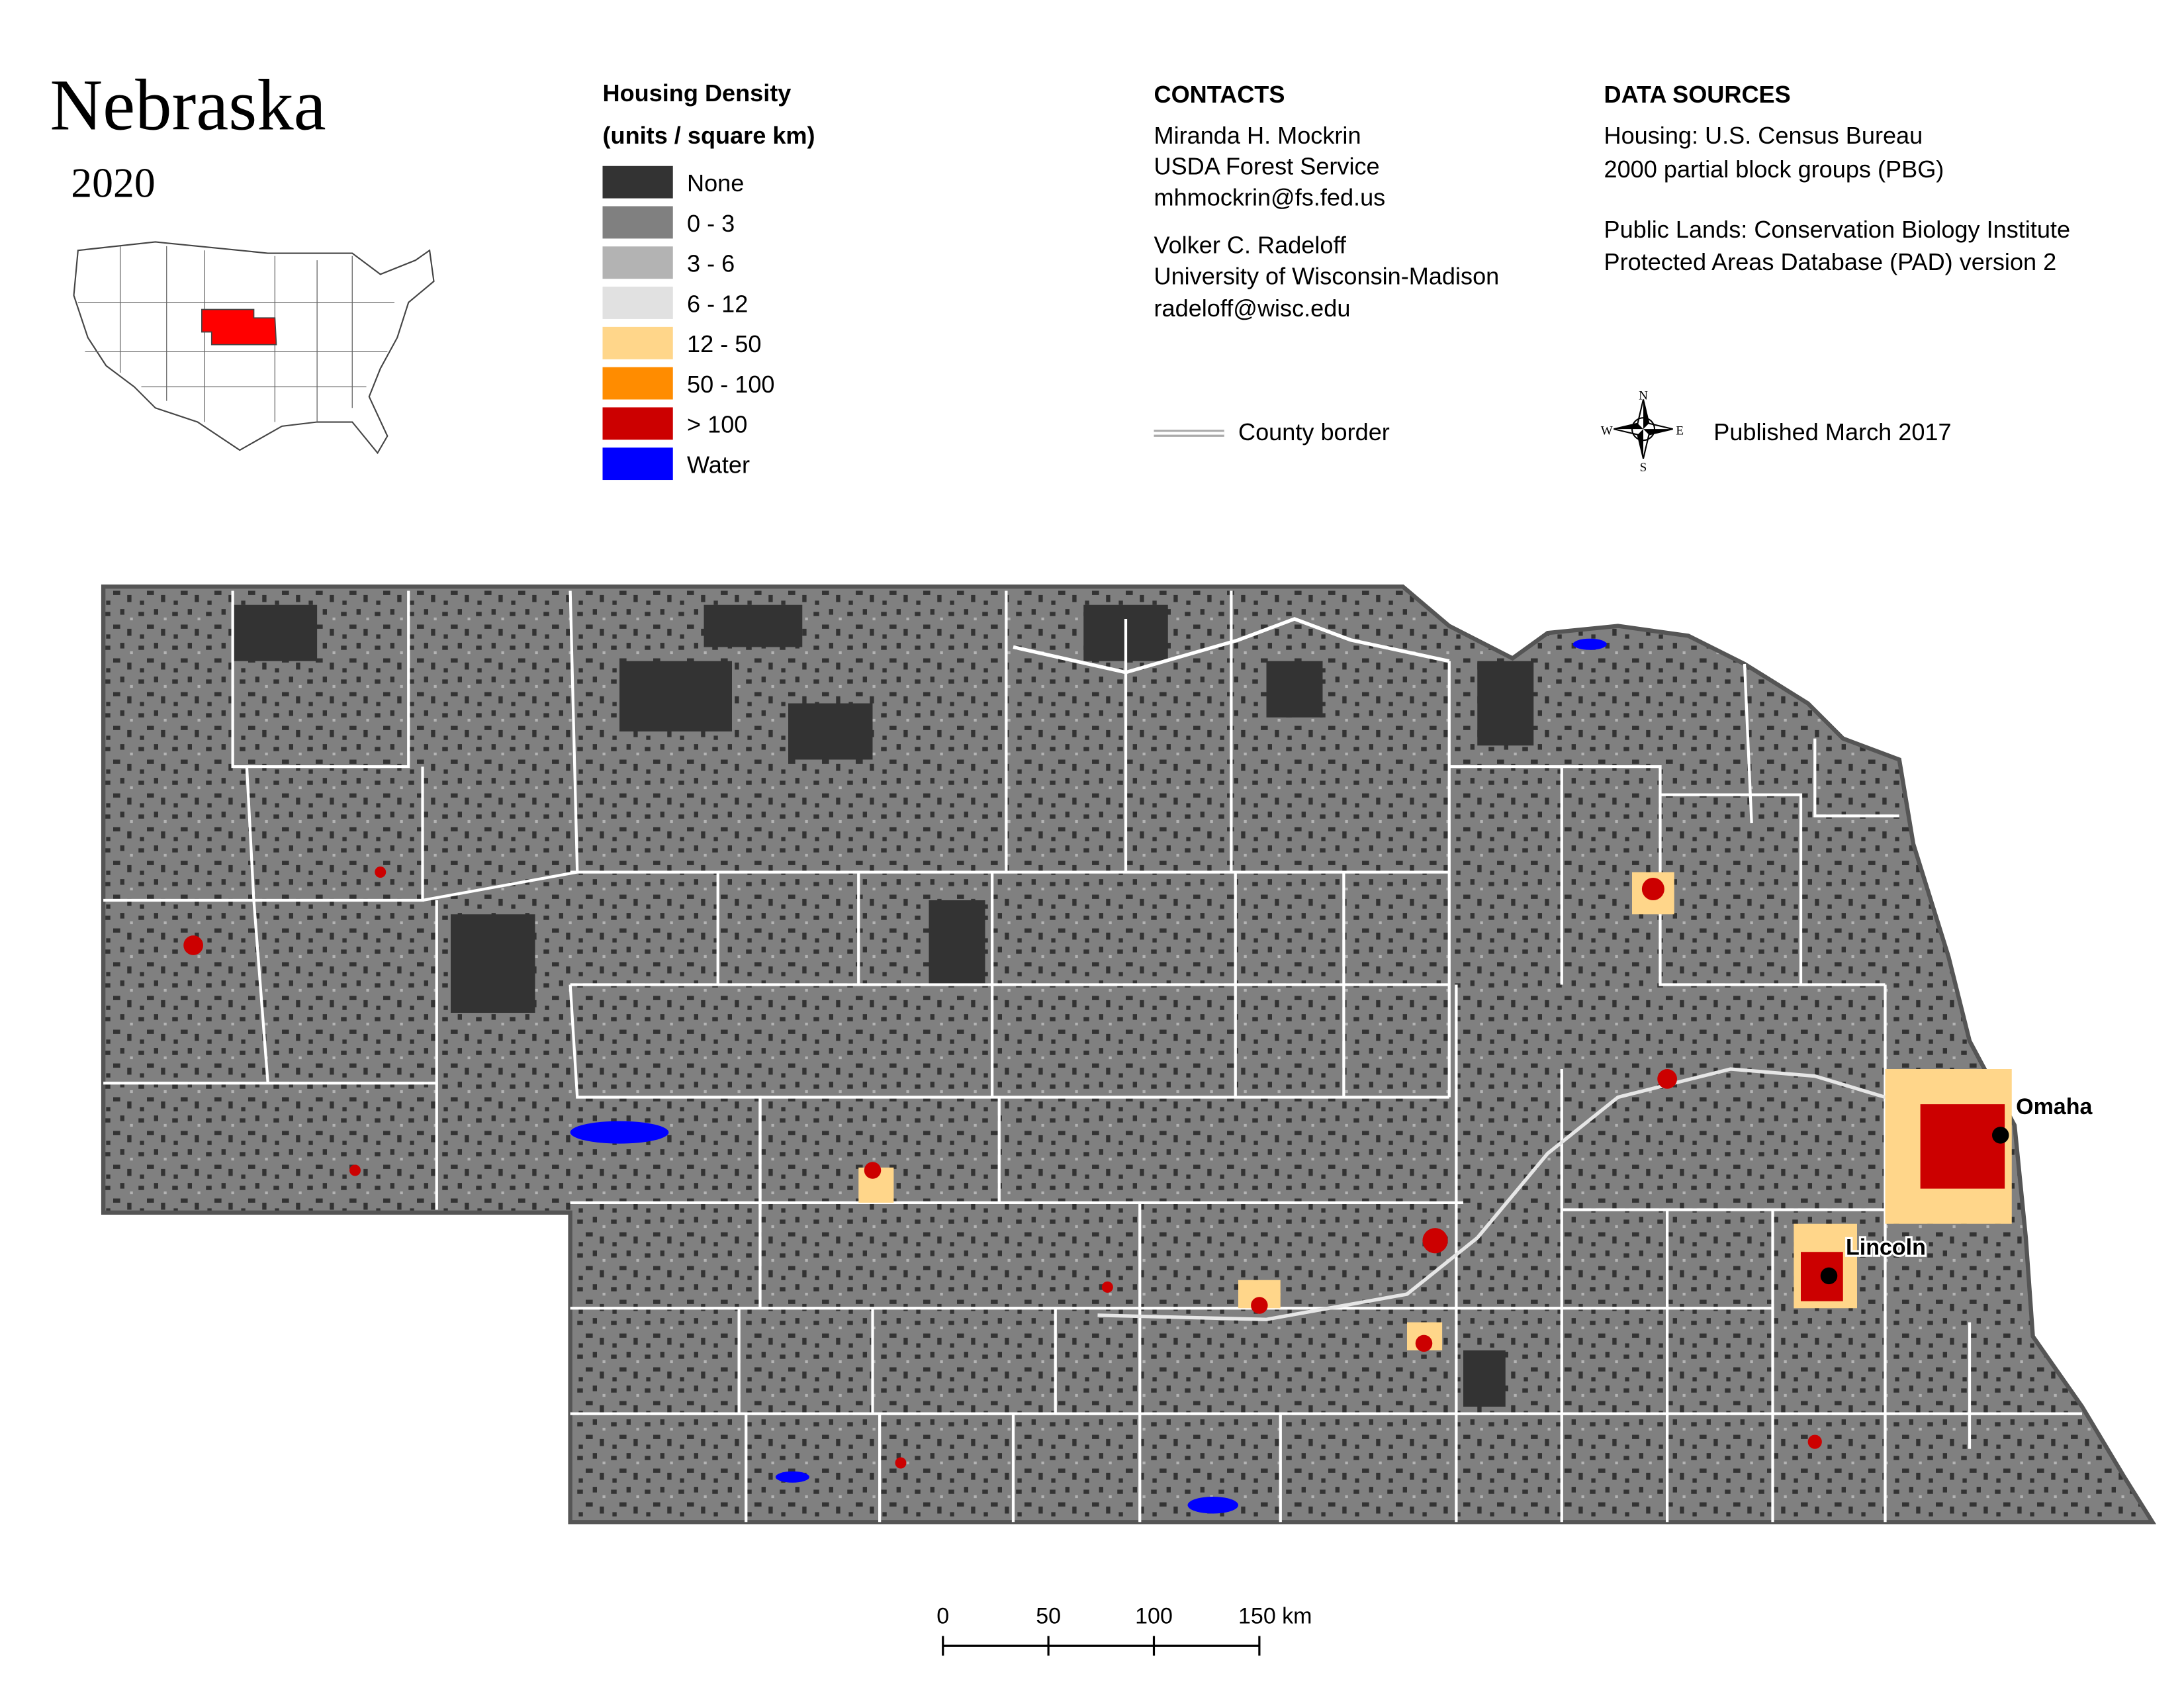  I want to click on contact-line: University of Wisconsin-Madison, so click(1327, 275).